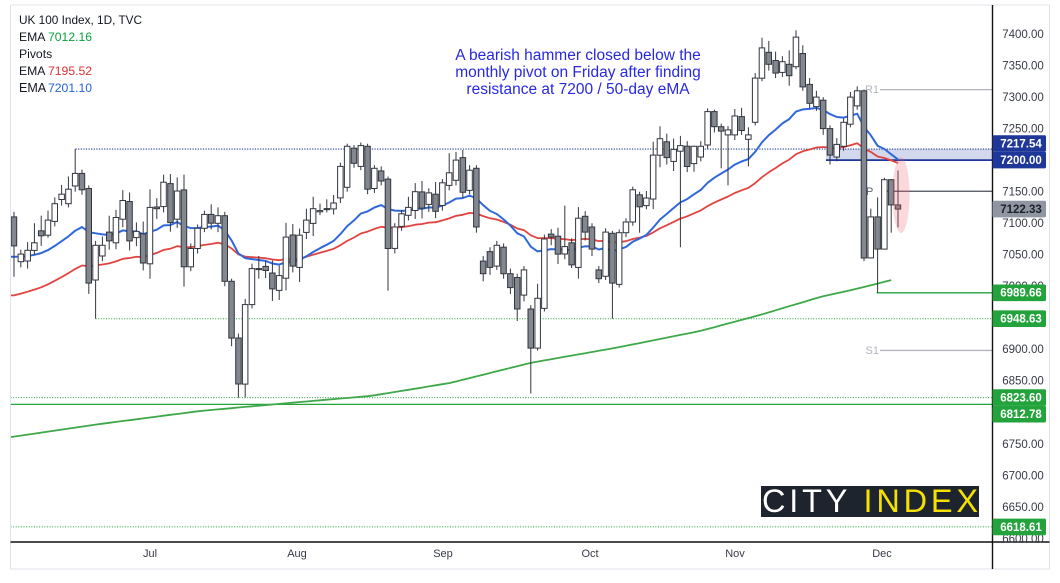 The height and width of the screenshot is (583, 1060). What do you see at coordinates (1021, 320) in the screenshot?
I see `svg-text: 6948.63` at bounding box center [1021, 320].